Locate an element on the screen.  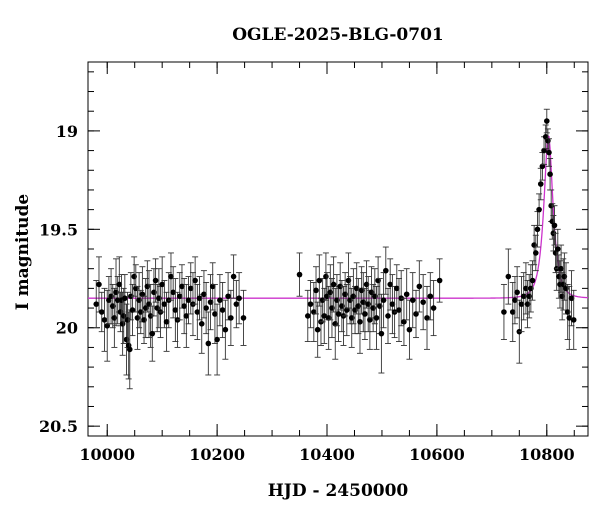
y-axis-label: I magnitude is located at coordinates (23, 252).